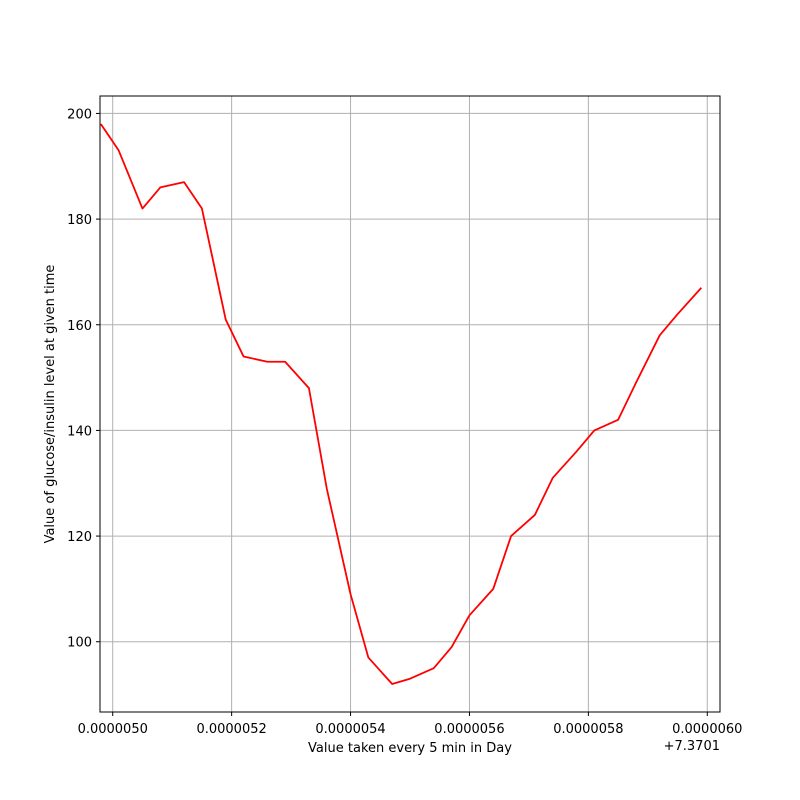  What do you see at coordinates (588, 729) in the screenshot?
I see `x-tick-label: 0.0000058` at bounding box center [588, 729].